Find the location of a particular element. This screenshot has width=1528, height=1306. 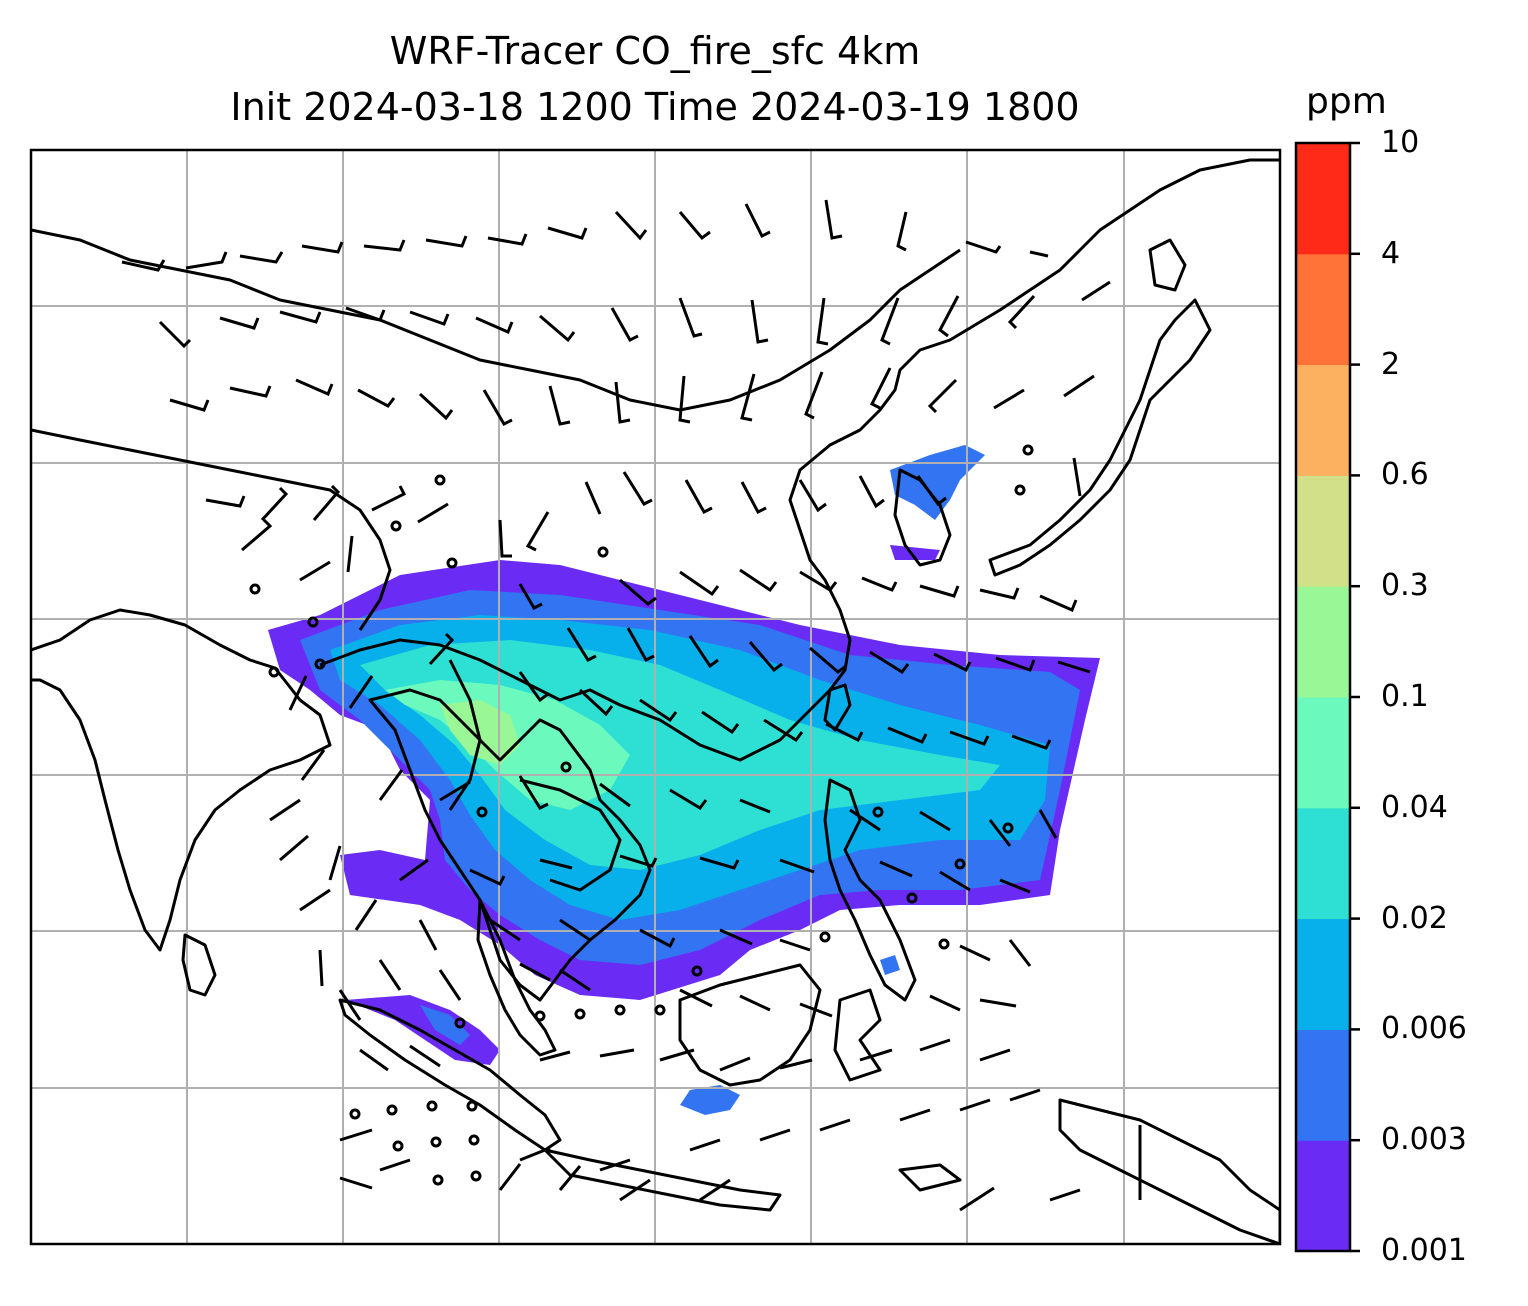

malay-peninsula is located at coordinates (516, 977).